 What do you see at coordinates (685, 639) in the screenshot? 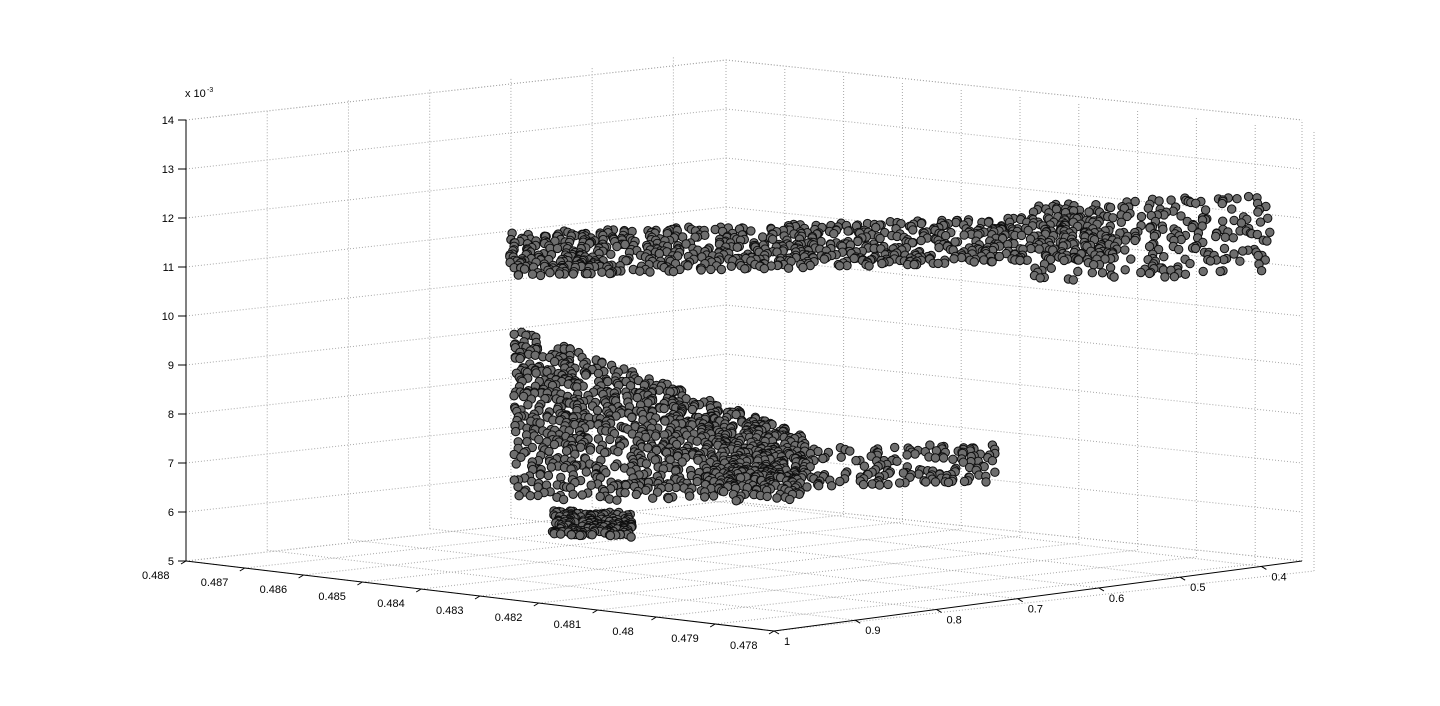
I see `x-tick-label: 0.479` at bounding box center [685, 639].